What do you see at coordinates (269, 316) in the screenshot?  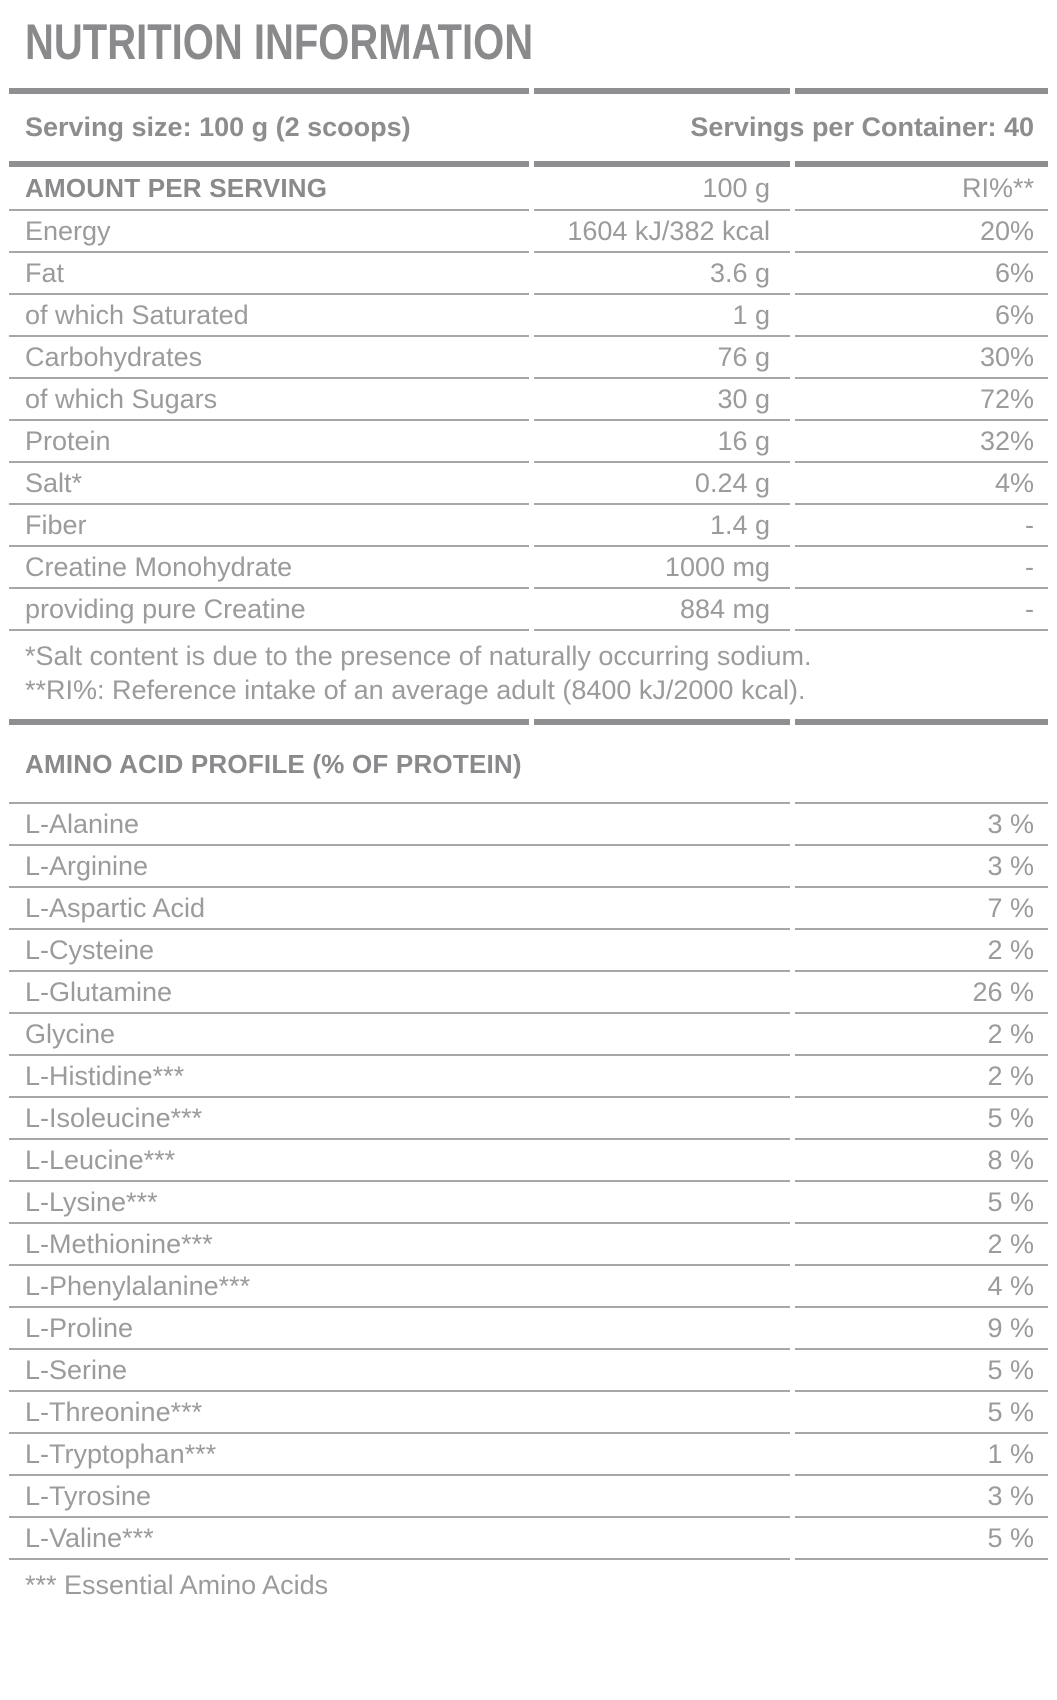 I see `nutrient-name: of which Saturated` at bounding box center [269, 316].